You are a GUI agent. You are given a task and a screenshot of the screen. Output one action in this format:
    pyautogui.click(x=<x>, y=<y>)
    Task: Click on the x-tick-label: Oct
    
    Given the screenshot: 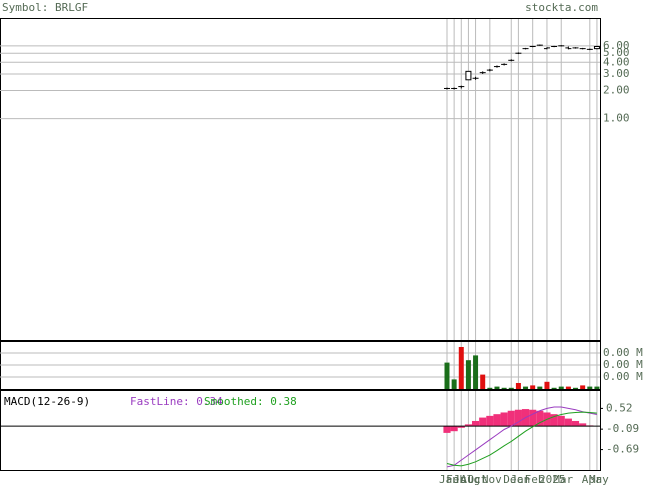 What is the action you would take?
    pyautogui.click(x=478, y=479)
    